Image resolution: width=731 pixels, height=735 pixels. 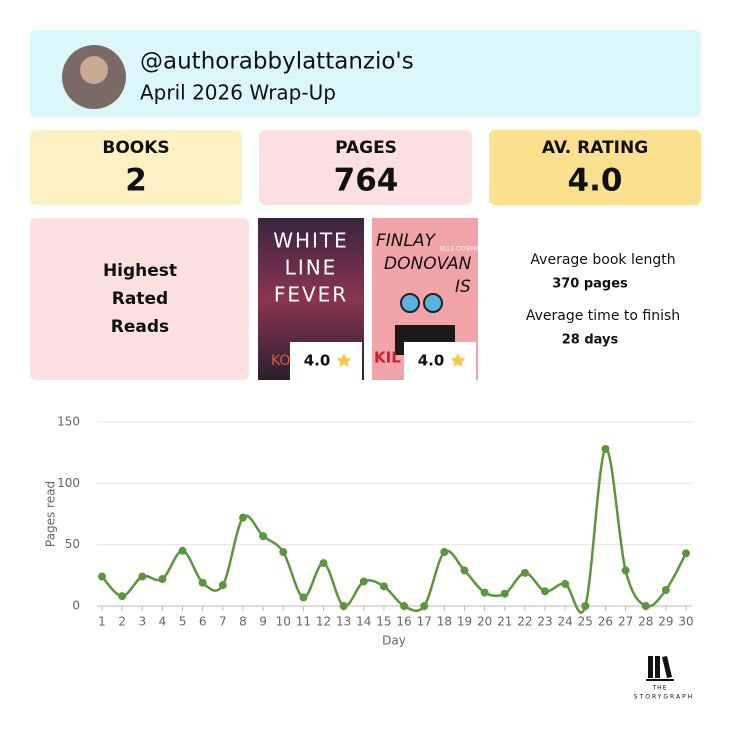 I want to click on cover-title: LINE, so click(x=311, y=268).